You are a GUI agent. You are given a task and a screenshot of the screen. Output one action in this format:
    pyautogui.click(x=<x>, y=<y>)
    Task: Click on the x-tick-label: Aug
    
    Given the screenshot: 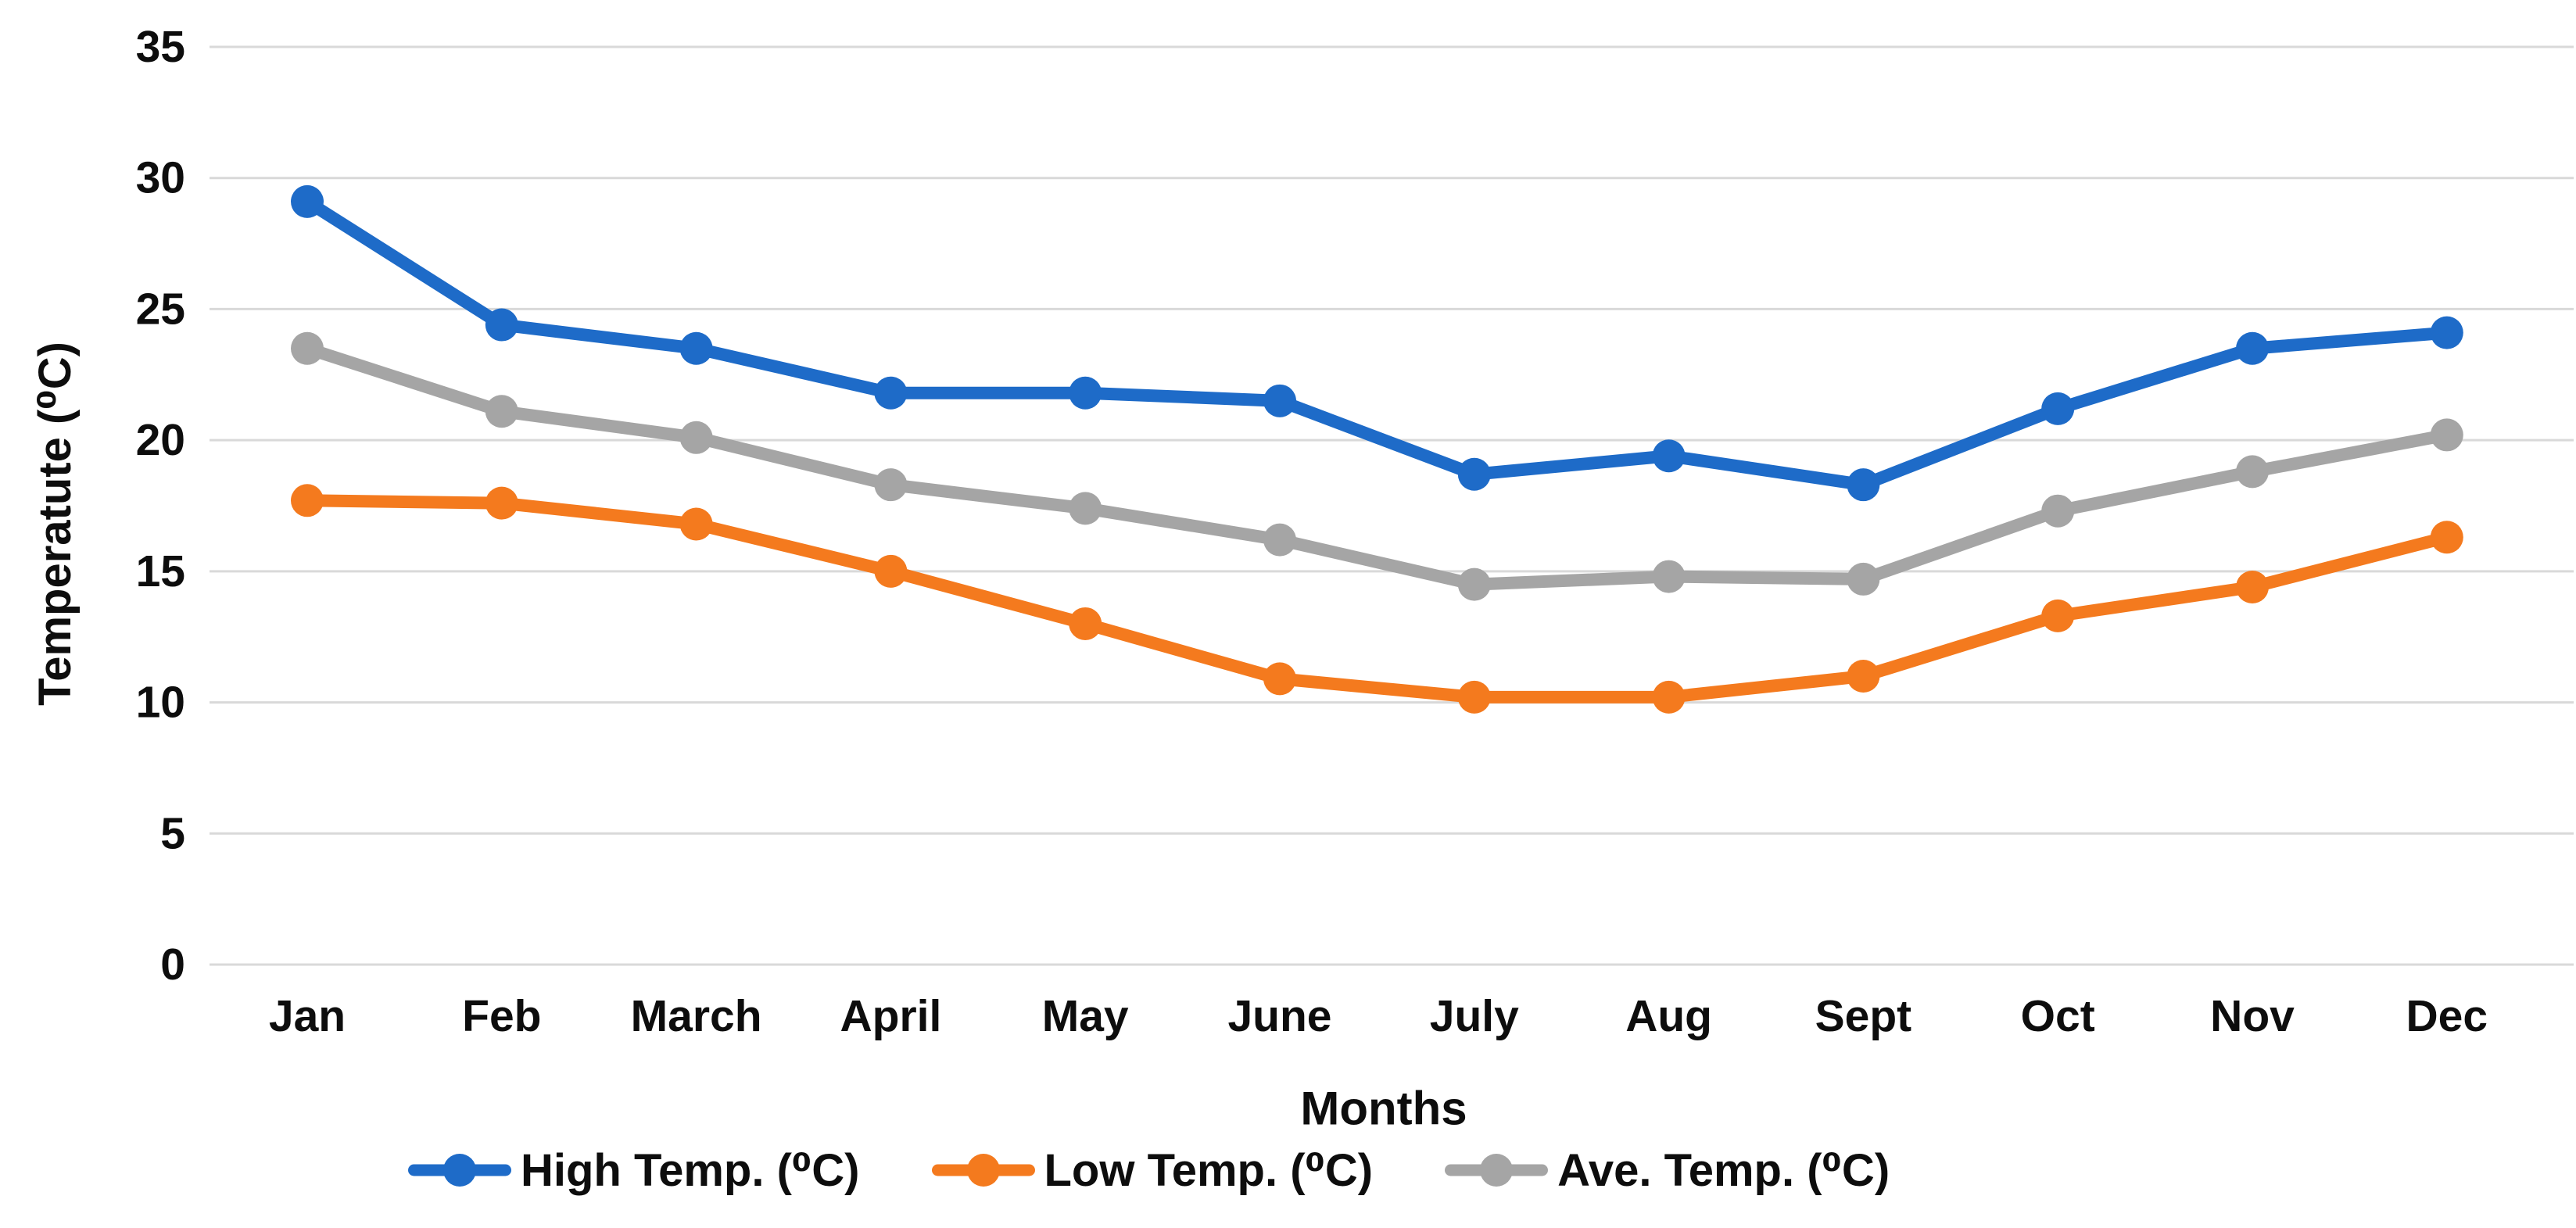 What is the action you would take?
    pyautogui.click(x=1668, y=1016)
    